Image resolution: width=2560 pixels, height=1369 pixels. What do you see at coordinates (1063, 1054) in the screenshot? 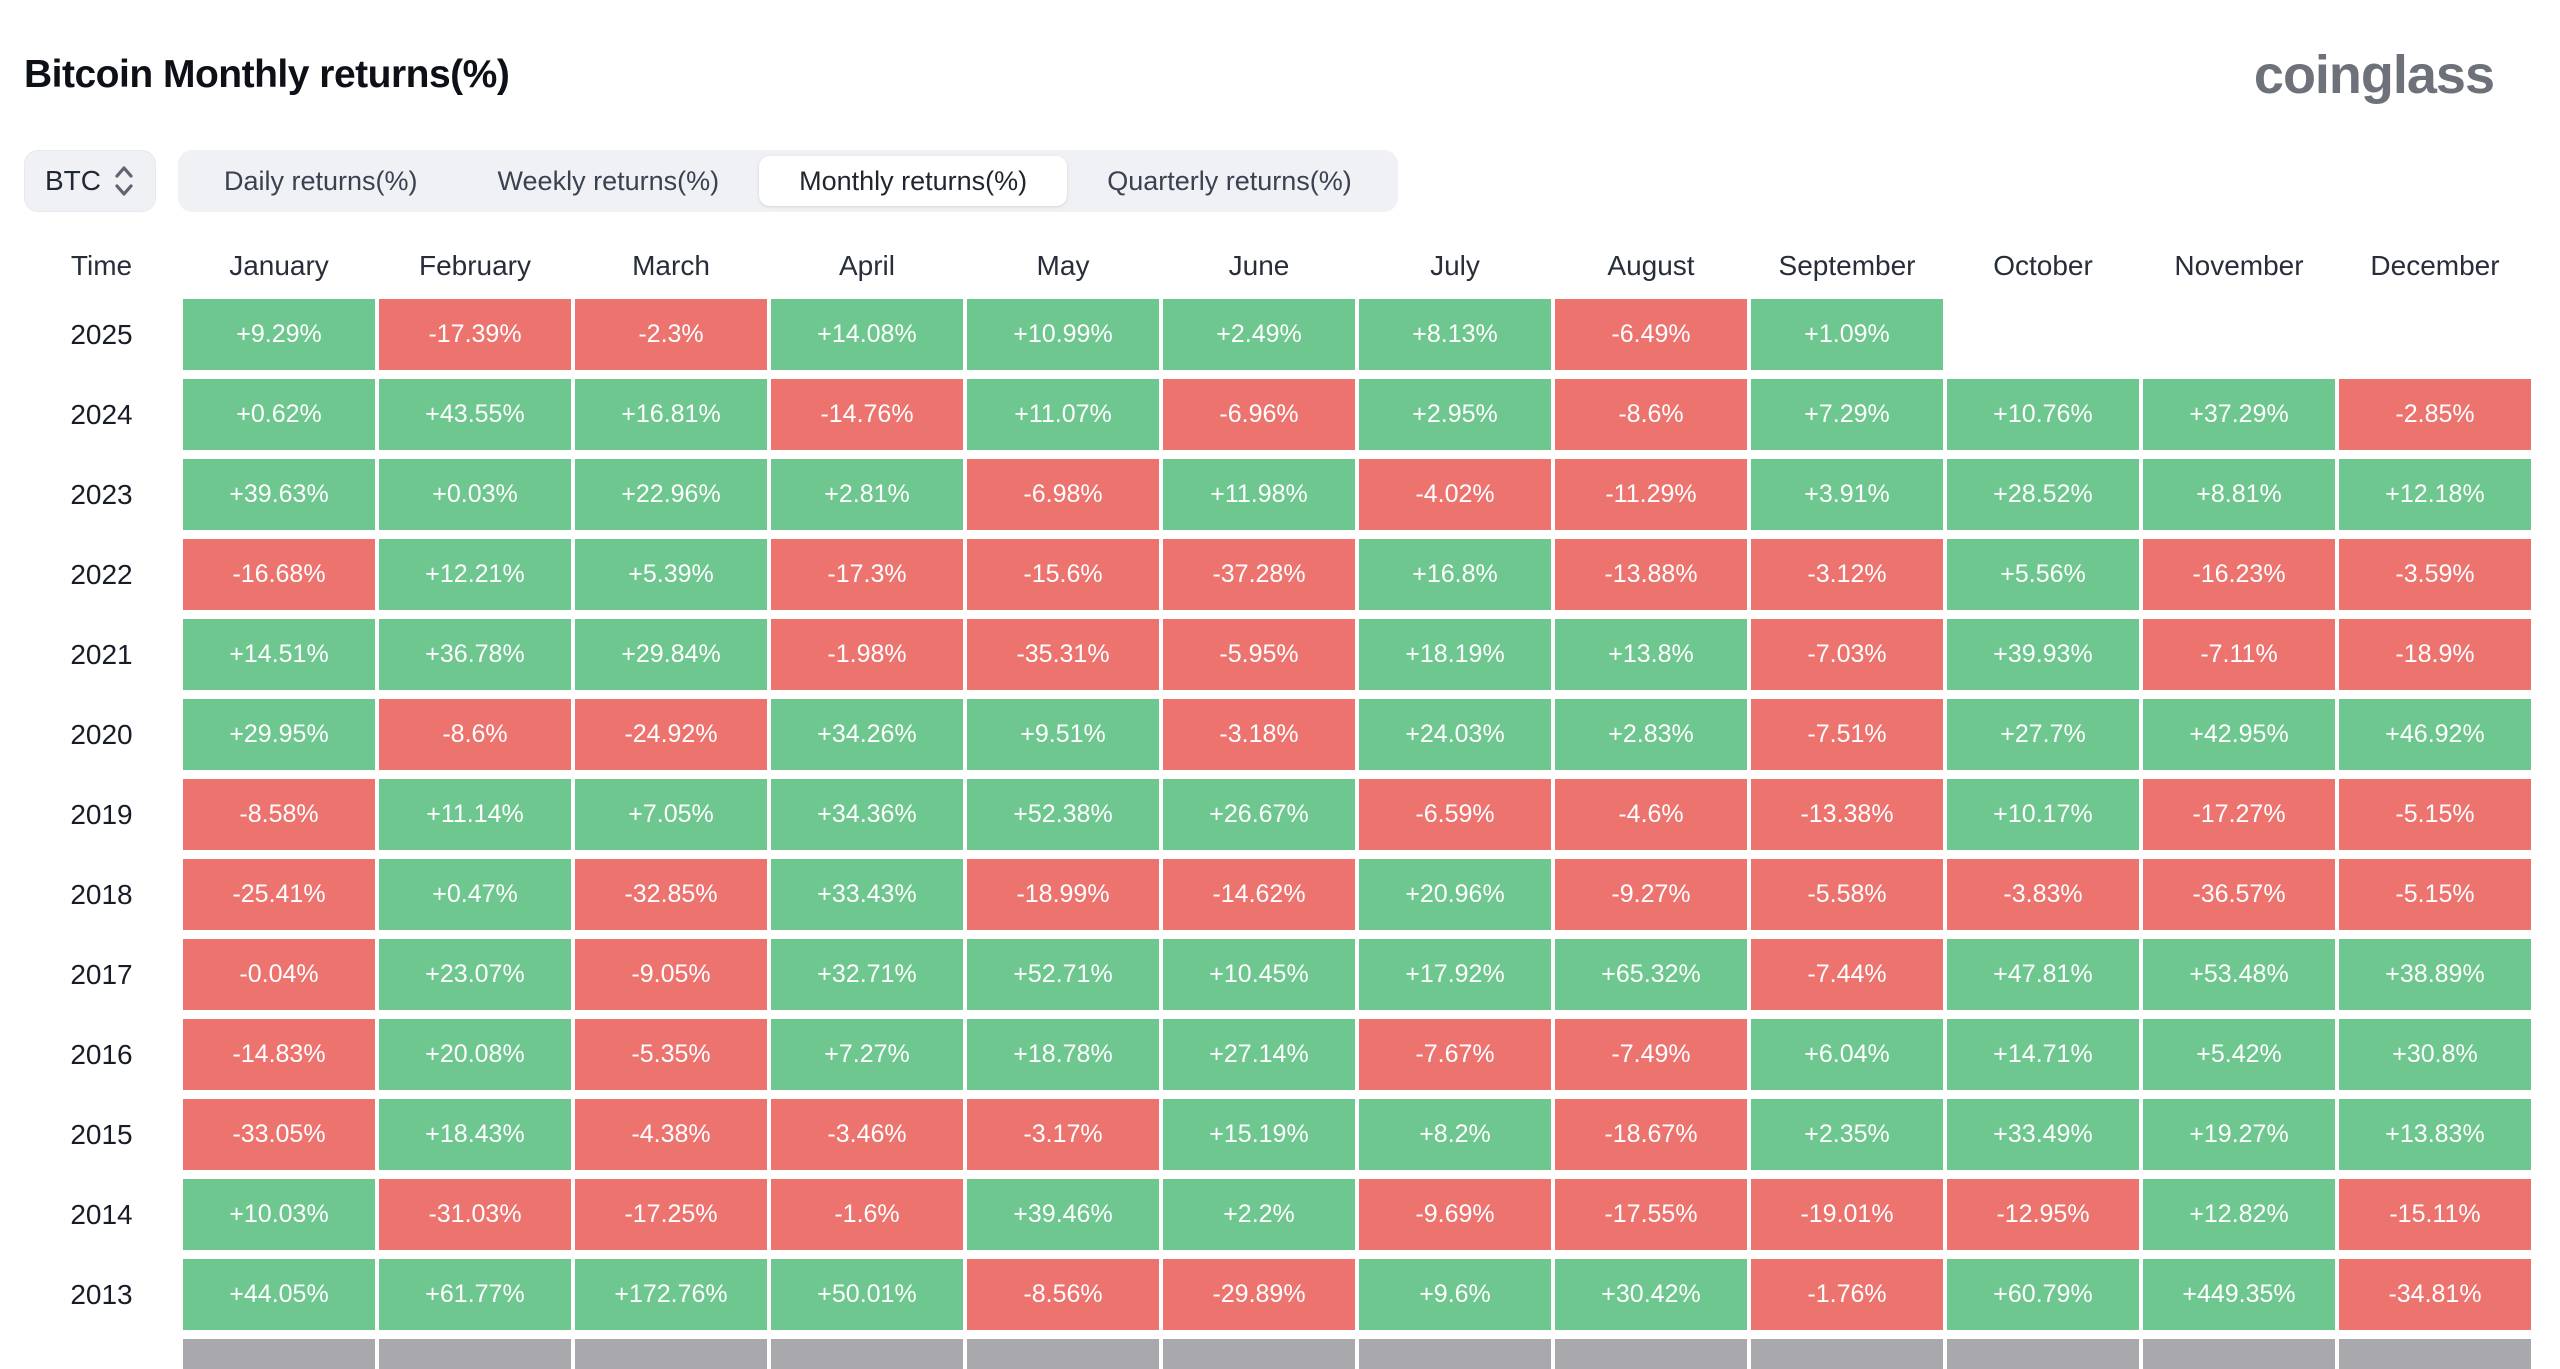
I see `return-cell: +18.78%` at bounding box center [1063, 1054].